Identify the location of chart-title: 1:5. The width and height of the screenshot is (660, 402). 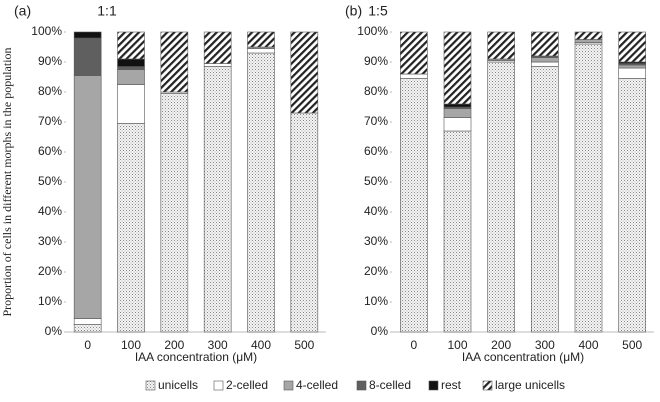
(378, 11).